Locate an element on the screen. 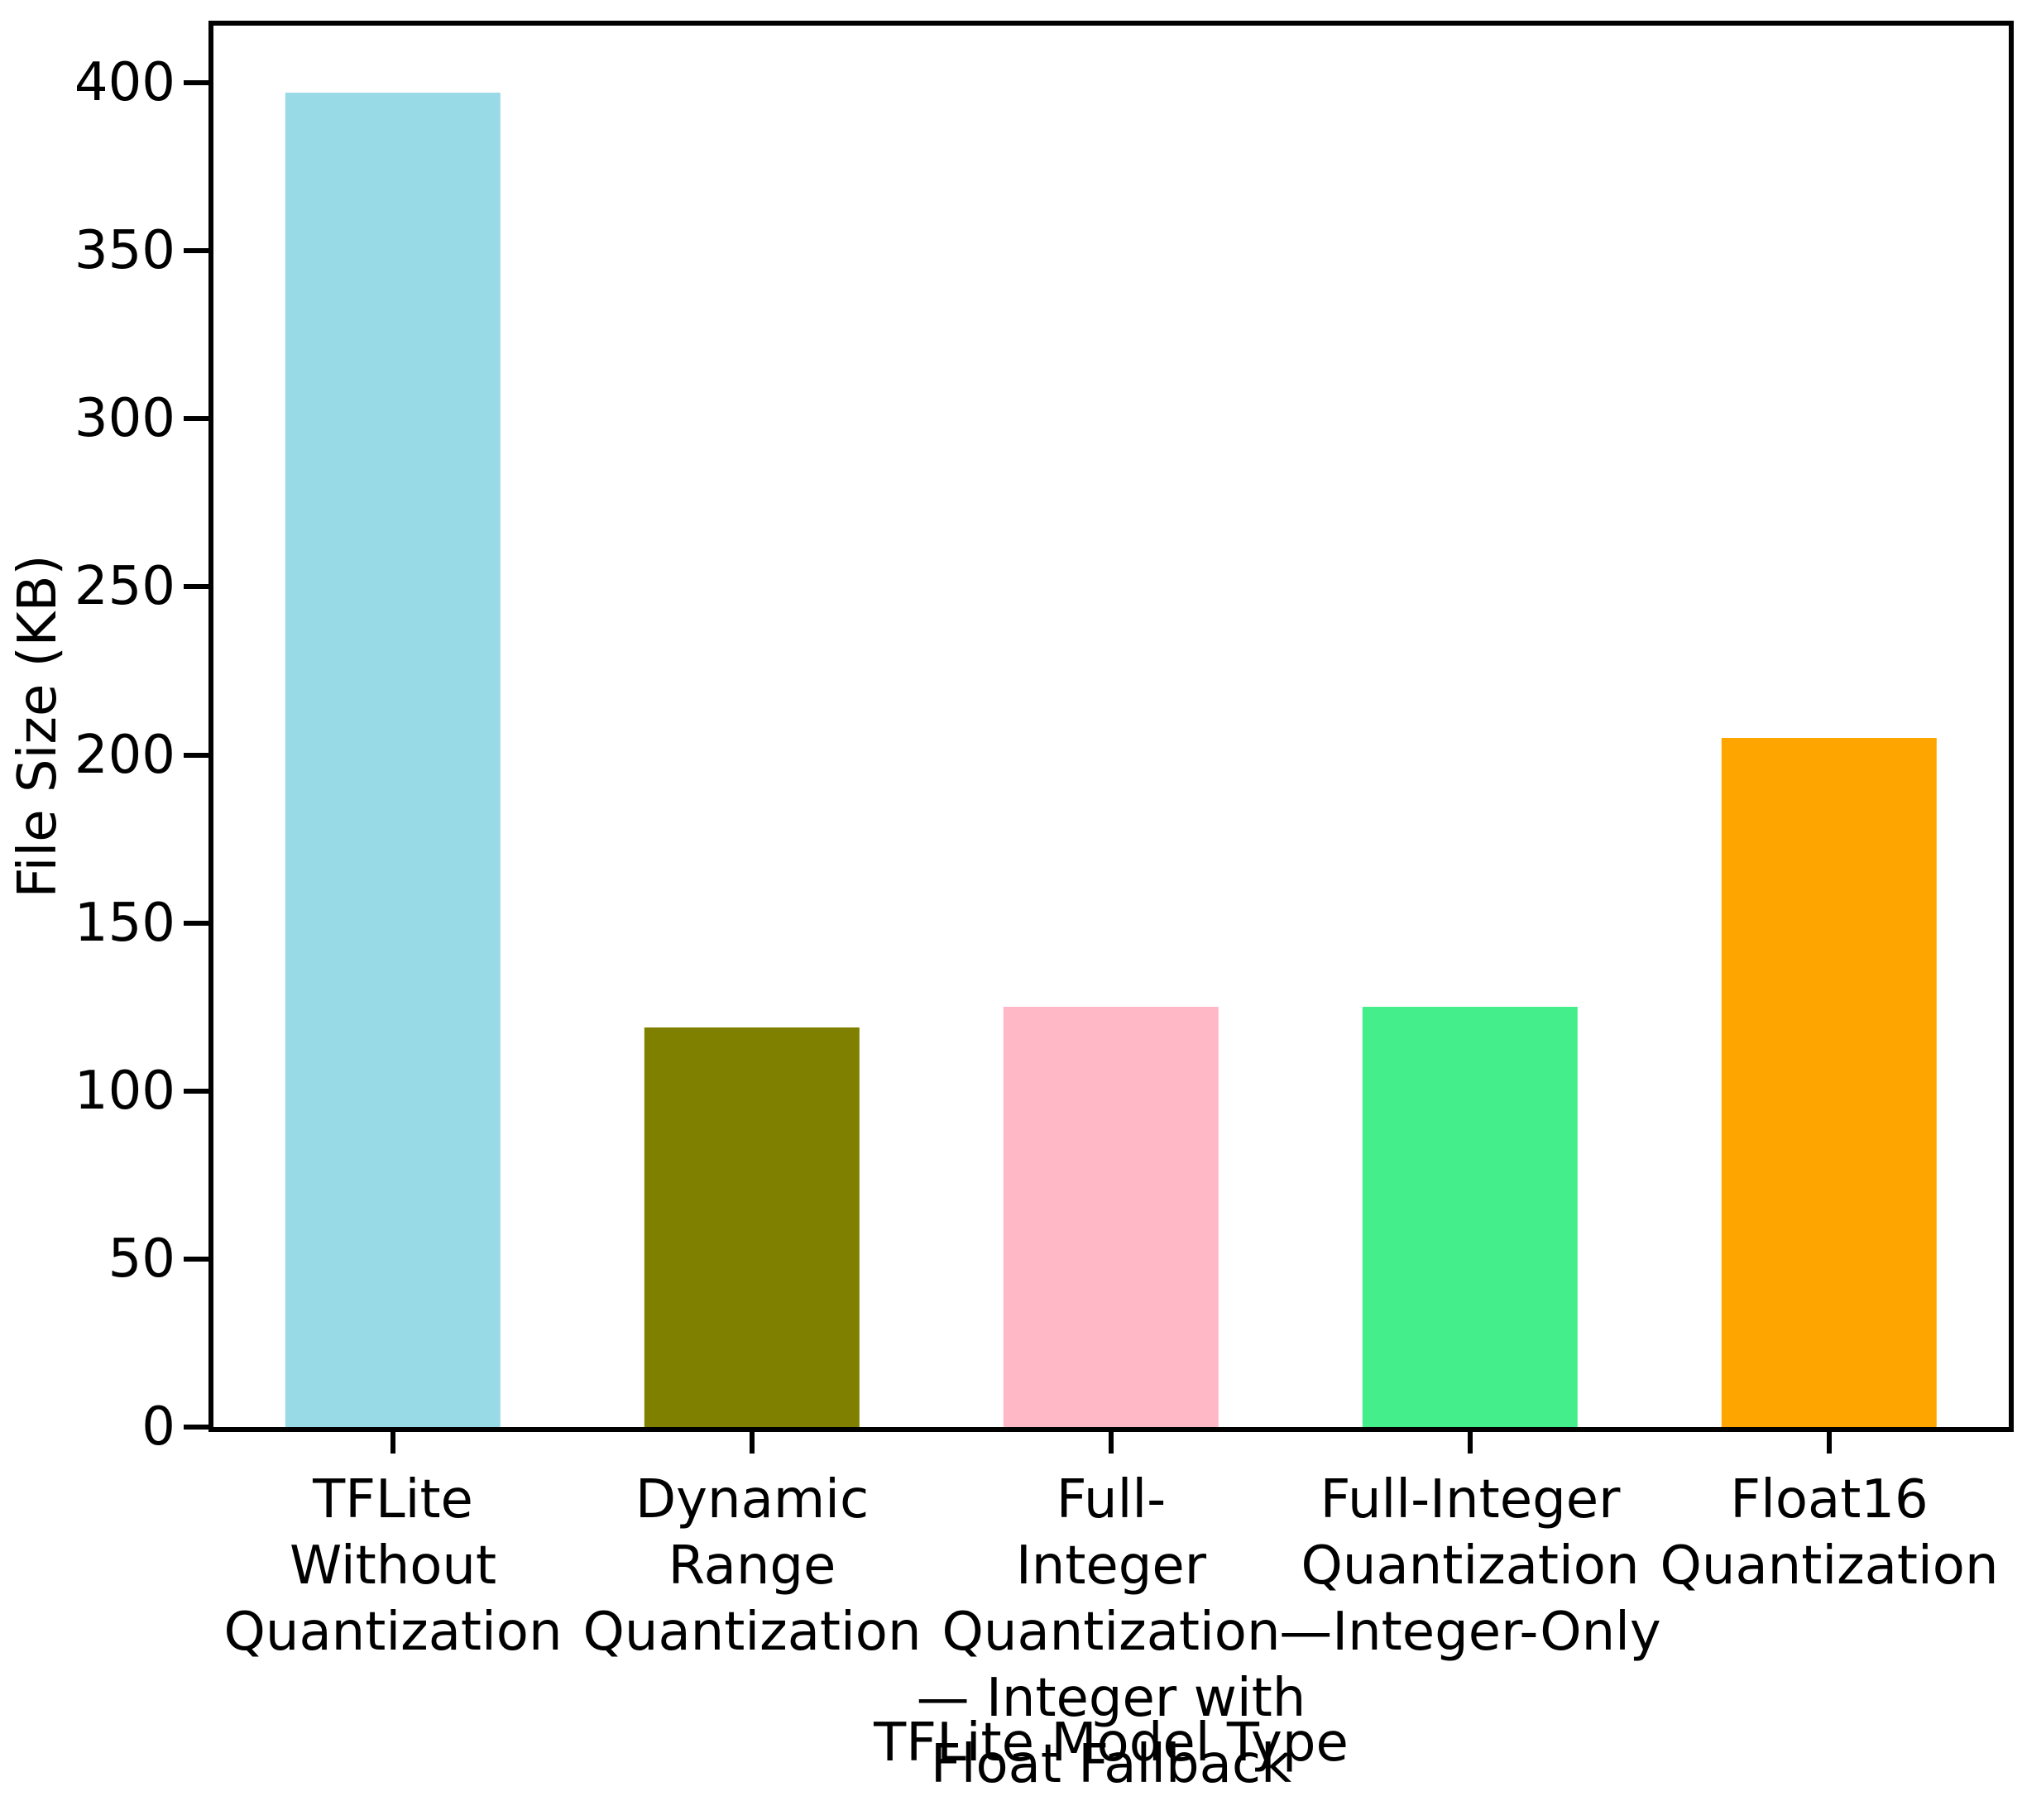  y-tick-label: 0 is located at coordinates (158, 1427).